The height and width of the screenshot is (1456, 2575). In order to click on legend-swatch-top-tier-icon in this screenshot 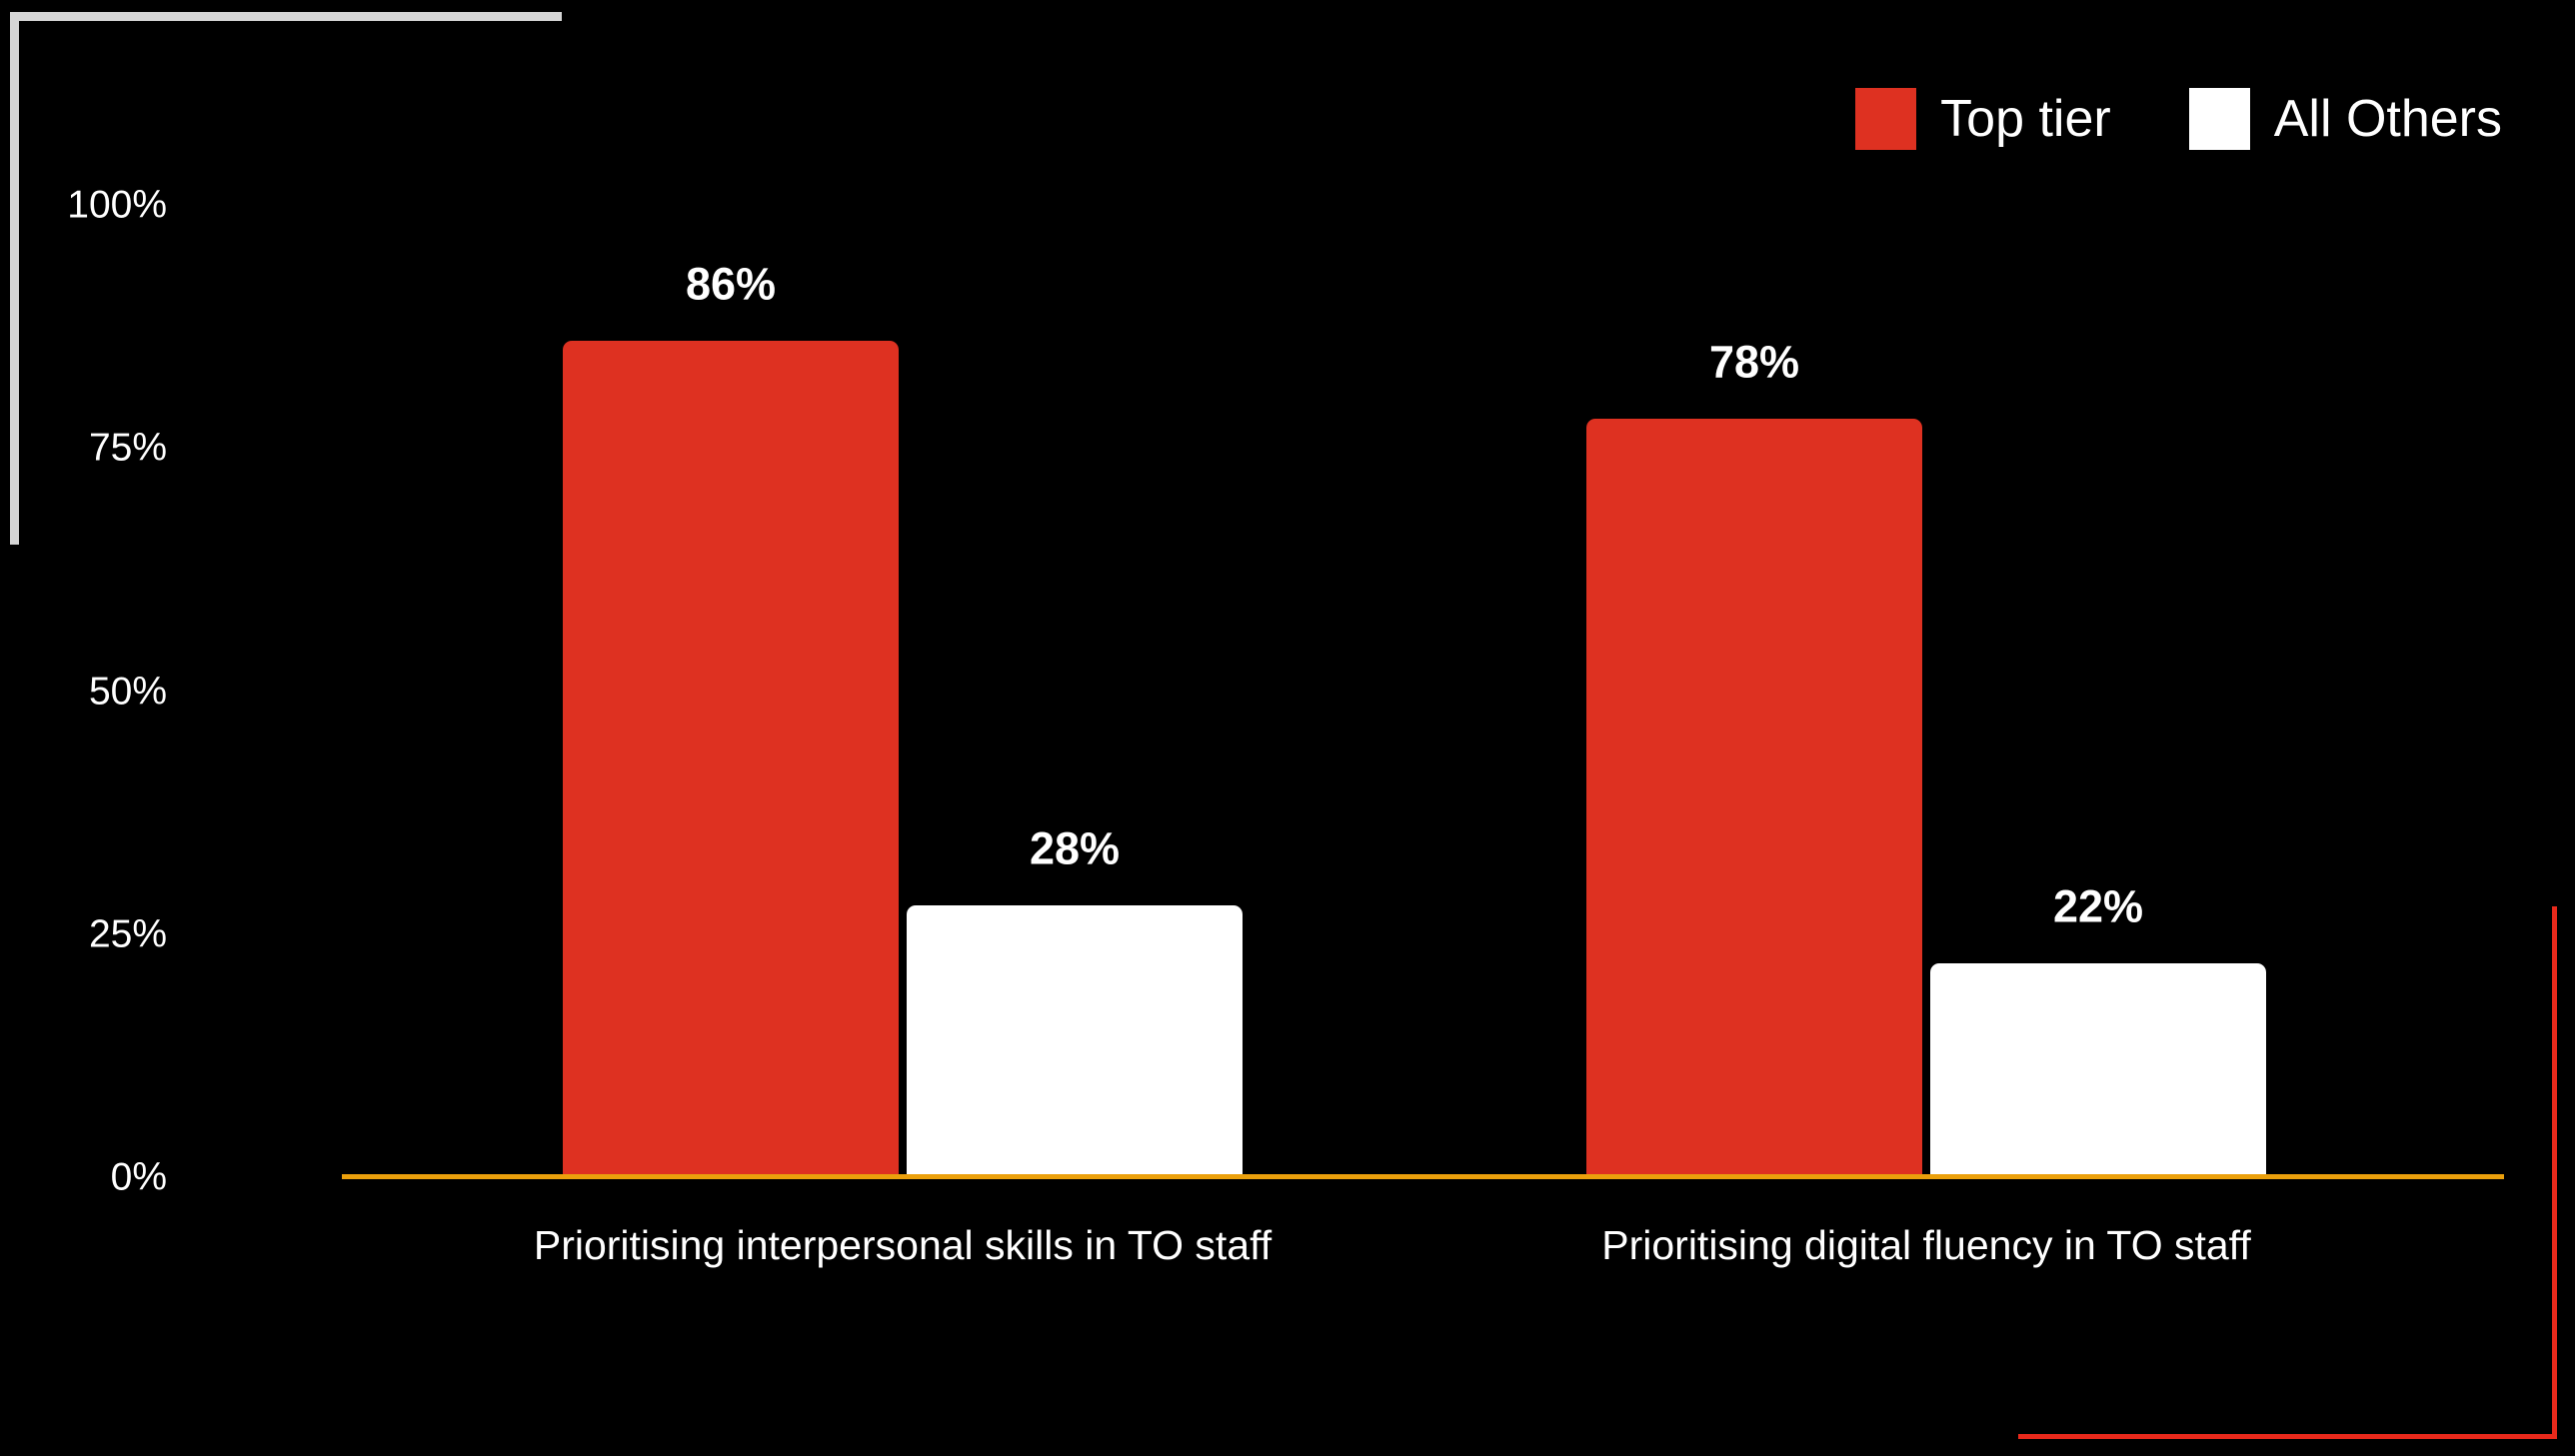, I will do `click(1886, 119)`.